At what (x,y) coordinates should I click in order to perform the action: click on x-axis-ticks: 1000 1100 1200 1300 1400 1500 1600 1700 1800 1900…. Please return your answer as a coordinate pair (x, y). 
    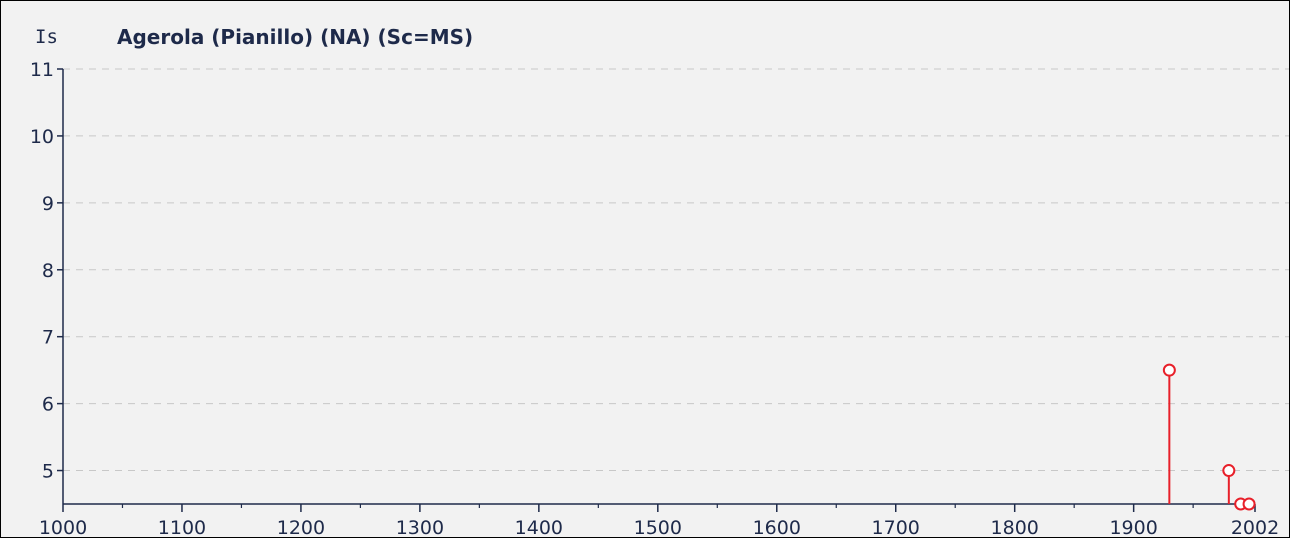
    Looking at the image, I should click on (659, 520).